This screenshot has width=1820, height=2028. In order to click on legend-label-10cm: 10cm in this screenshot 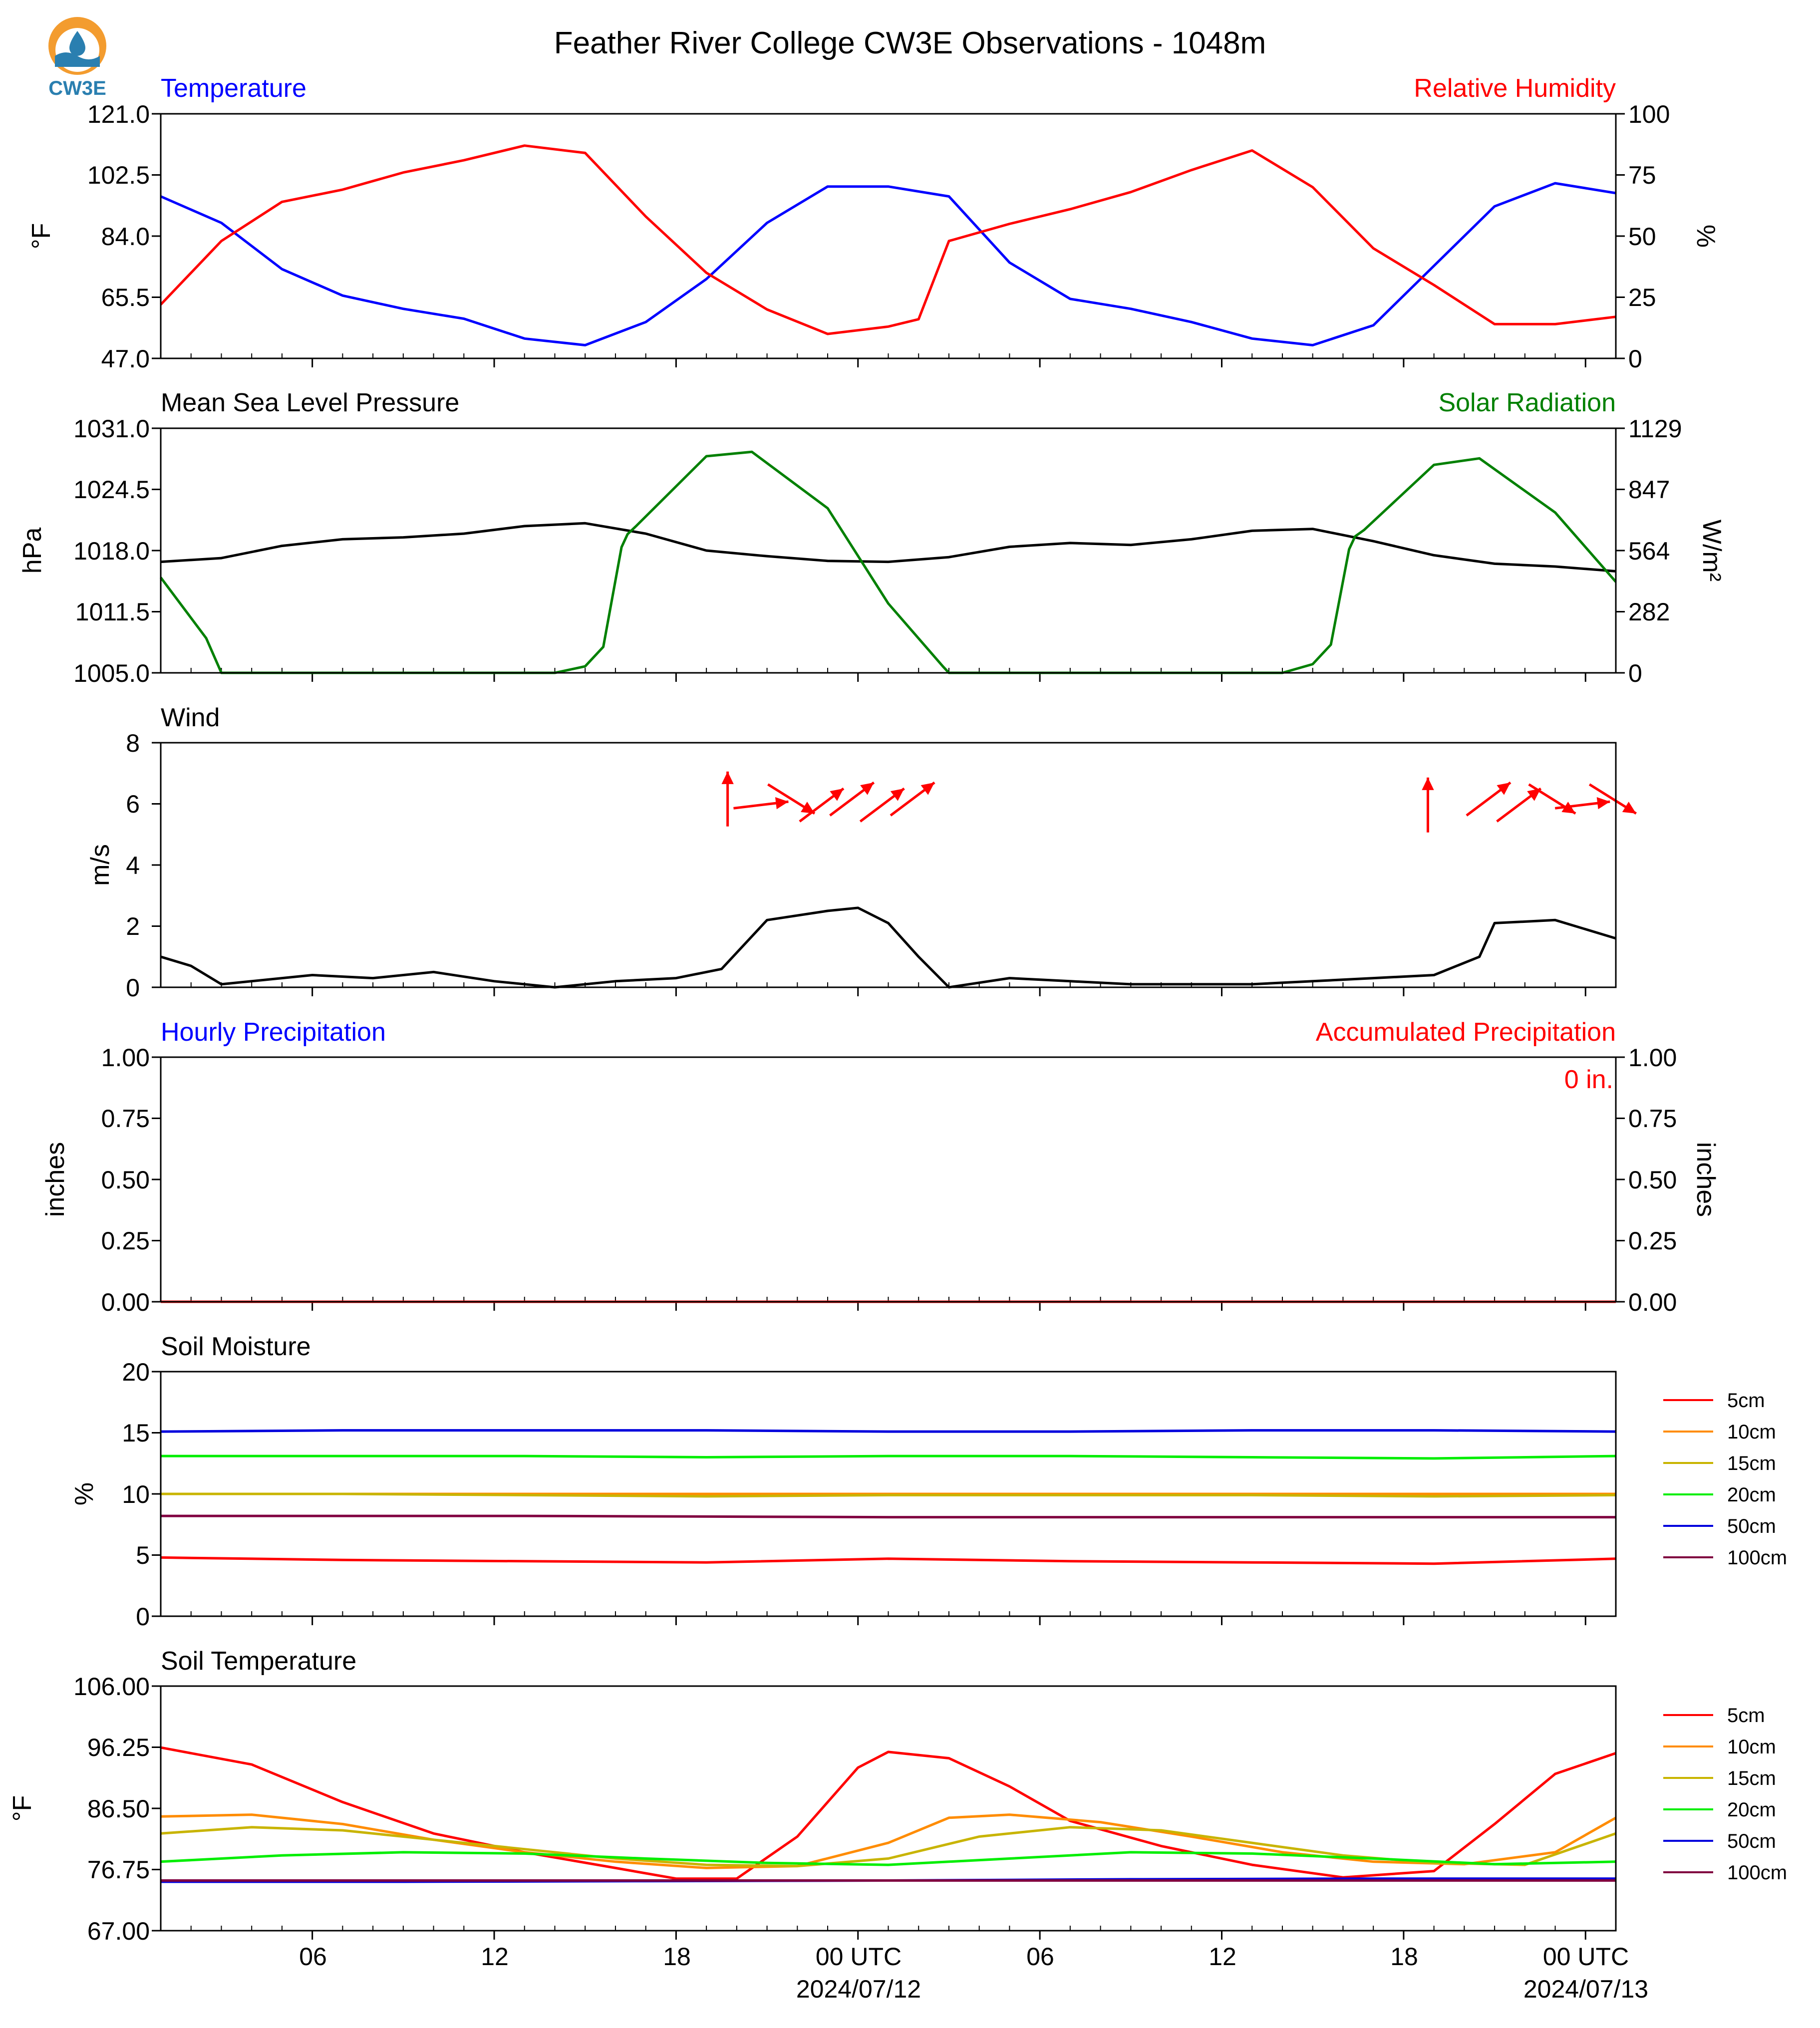, I will do `click(1751, 1747)`.